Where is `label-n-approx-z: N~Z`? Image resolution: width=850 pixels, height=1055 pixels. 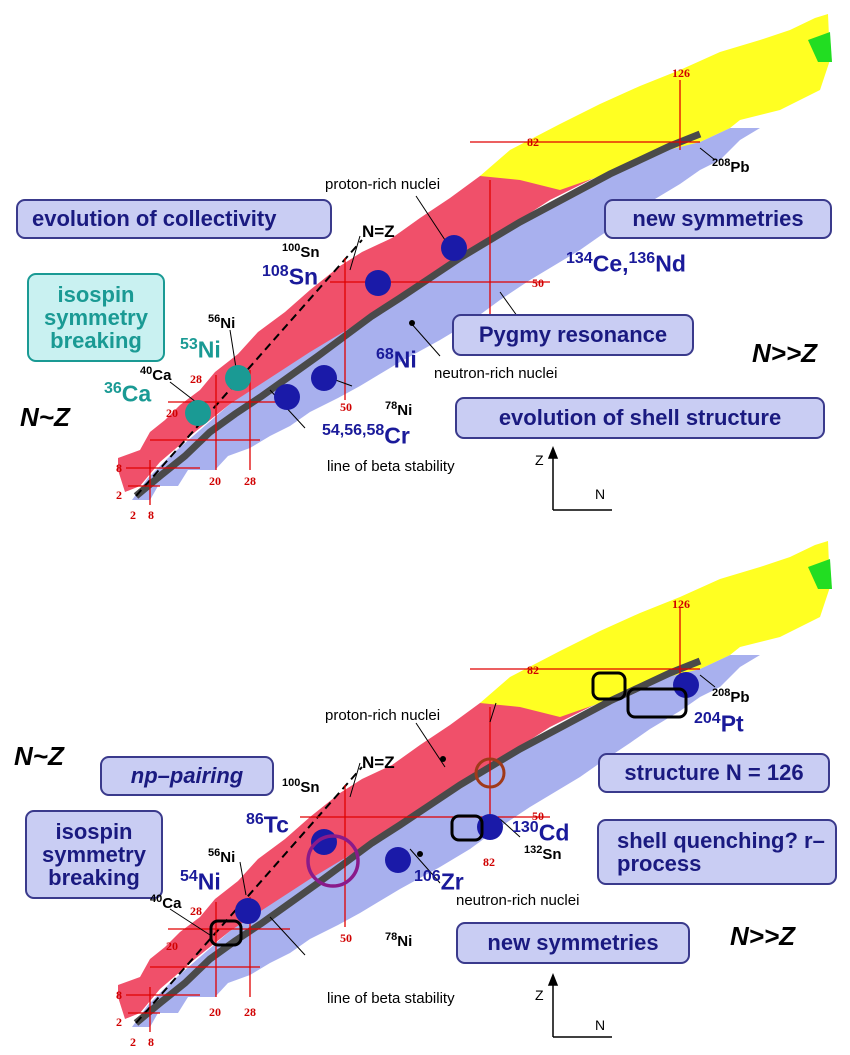
label-n-approx-z: N~Z is located at coordinates (45, 417).